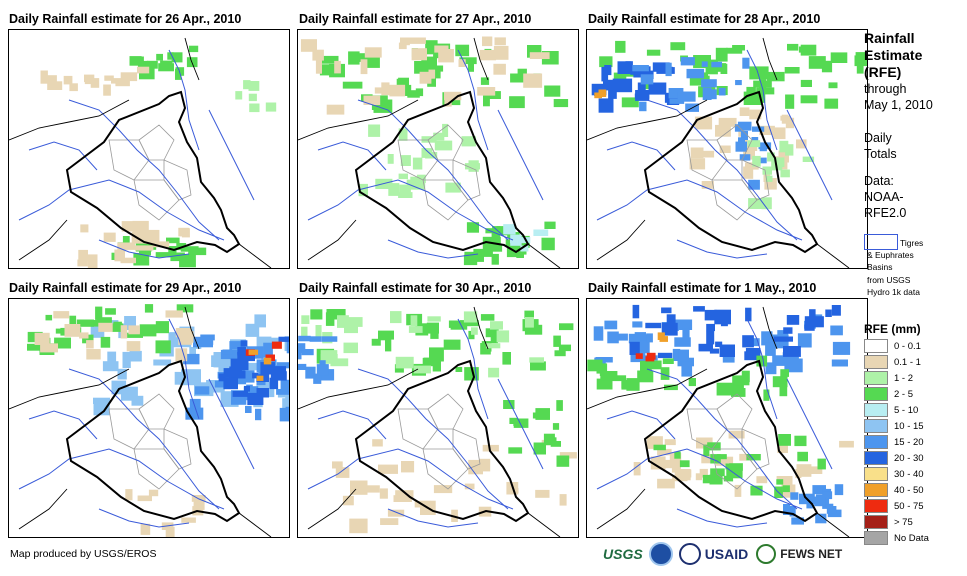 Image resolution: width=967 pixels, height=576 pixels. Describe the element at coordinates (906, 410) in the screenshot. I see `legend-label: 5 - 10` at that location.